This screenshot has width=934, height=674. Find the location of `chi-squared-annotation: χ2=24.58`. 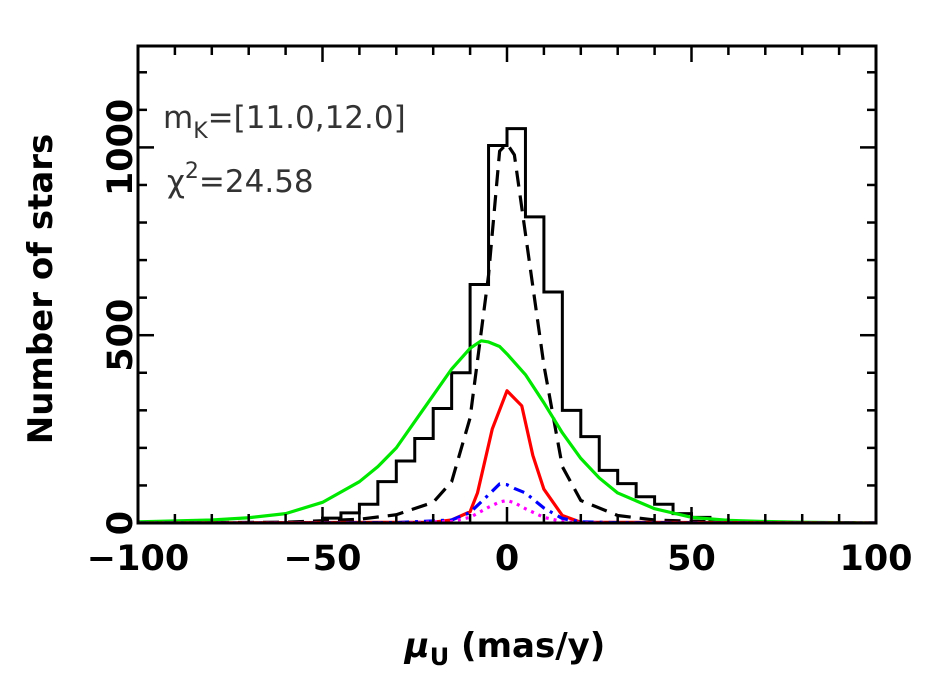

chi-squared-annotation: χ2=24.58 is located at coordinates (240, 179).